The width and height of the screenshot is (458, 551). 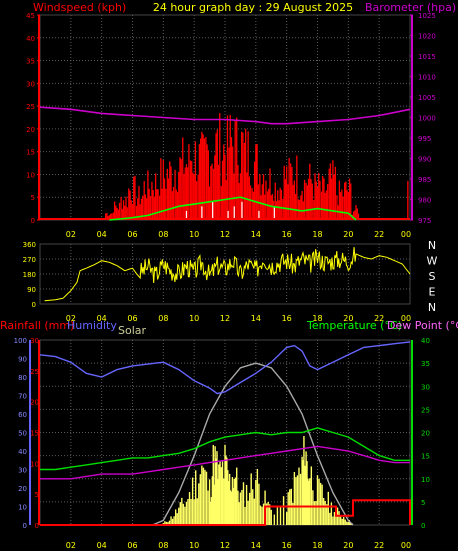 I want to click on compass-letter: S, so click(x=432, y=276).